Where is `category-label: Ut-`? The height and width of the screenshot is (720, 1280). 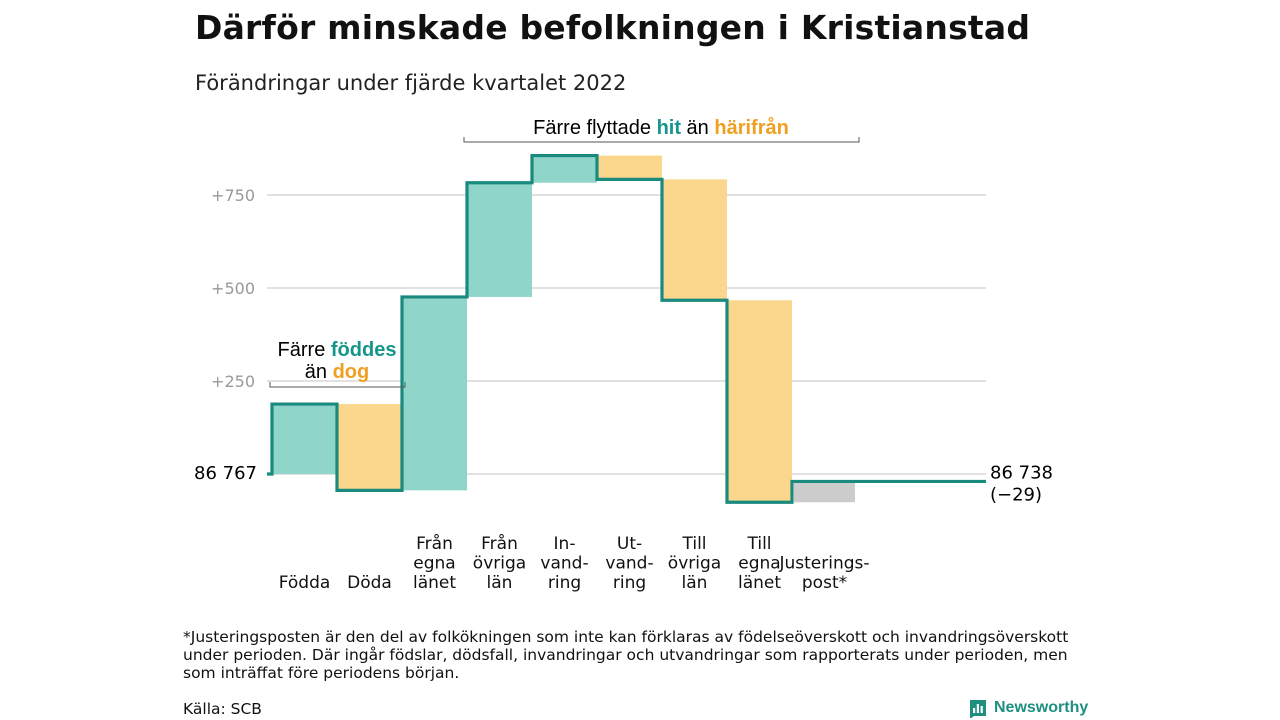
category-label: Ut- is located at coordinates (629, 544).